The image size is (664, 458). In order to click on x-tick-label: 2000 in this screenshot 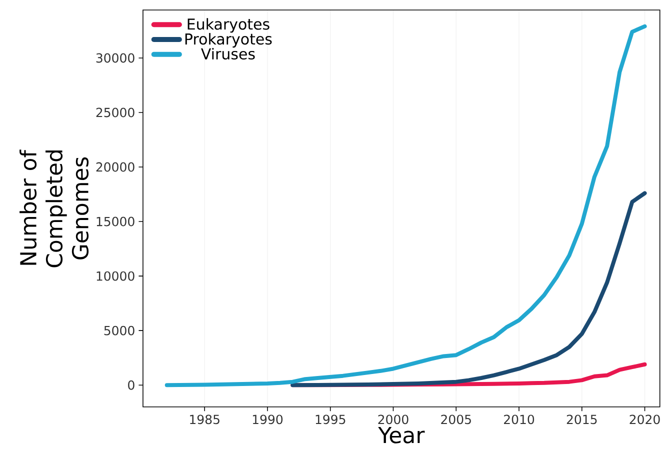, I will do `click(393, 419)`.